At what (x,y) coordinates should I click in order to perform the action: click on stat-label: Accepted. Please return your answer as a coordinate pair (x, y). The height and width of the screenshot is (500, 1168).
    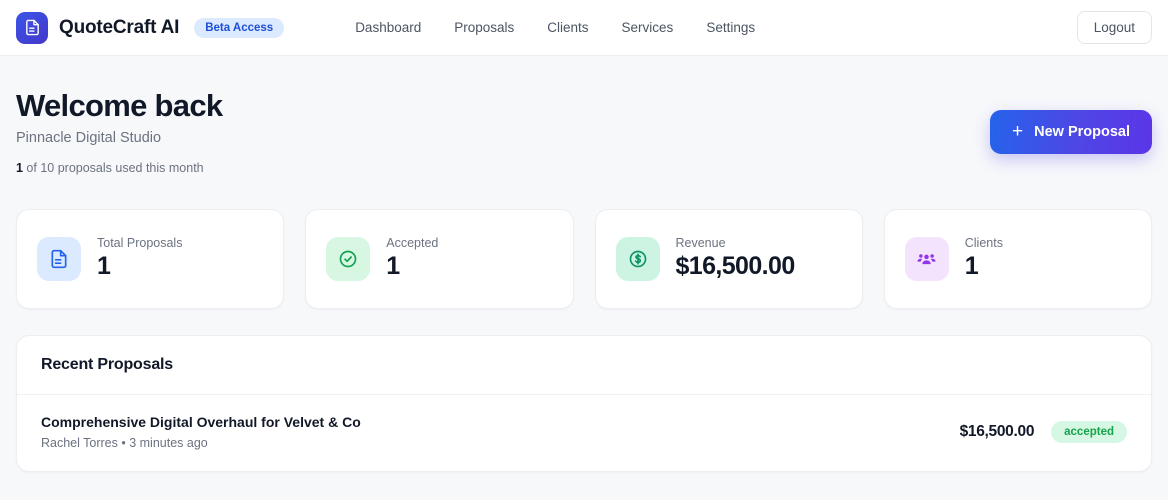
    Looking at the image, I should click on (412, 243).